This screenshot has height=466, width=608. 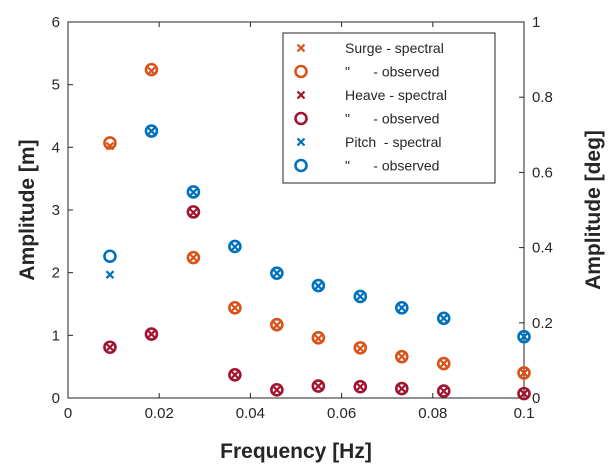 What do you see at coordinates (542, 248) in the screenshot?
I see `right-y-tick-label: 0.4` at bounding box center [542, 248].